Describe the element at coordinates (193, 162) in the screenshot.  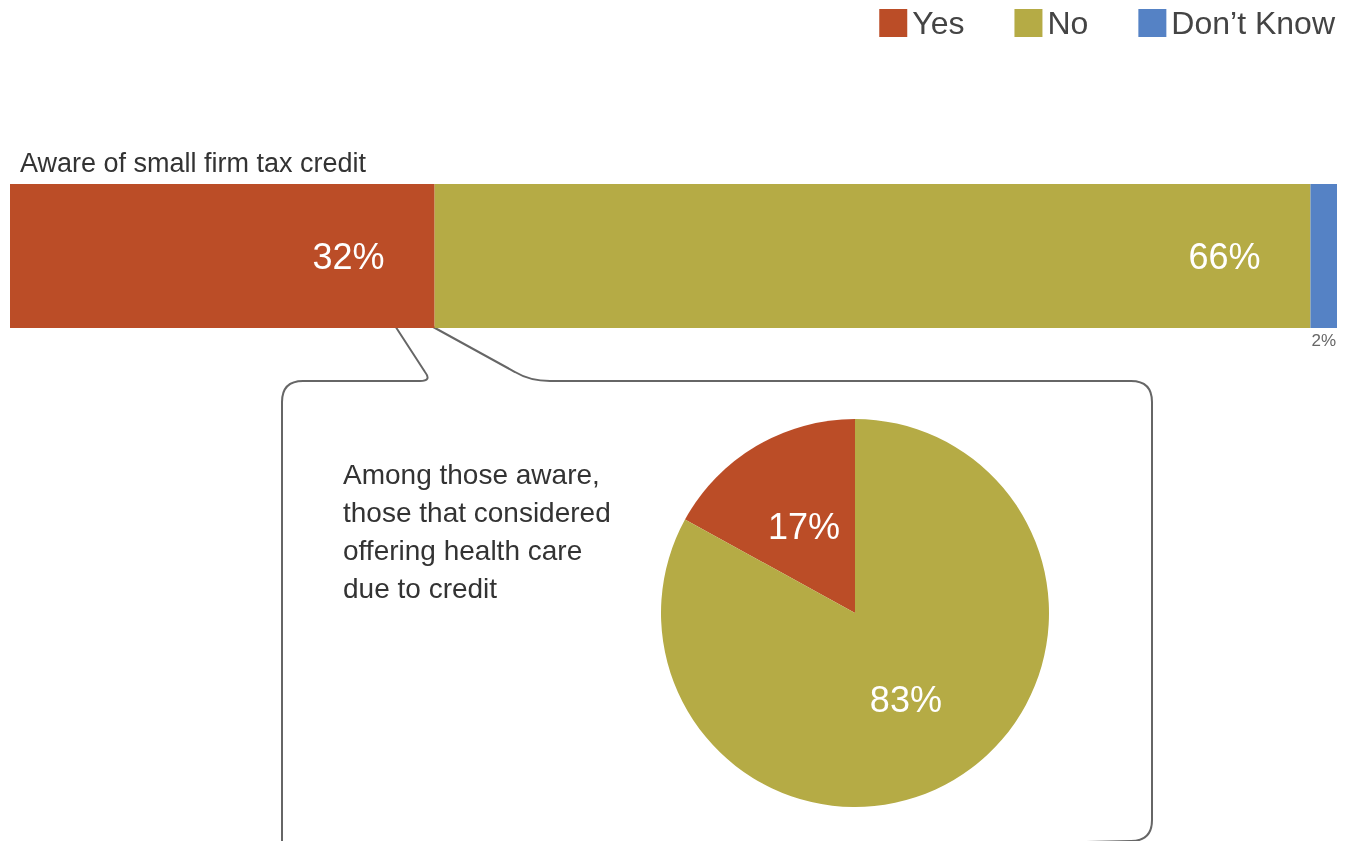
I see `y-tick-label: Aware of small firm tax credit` at that location.